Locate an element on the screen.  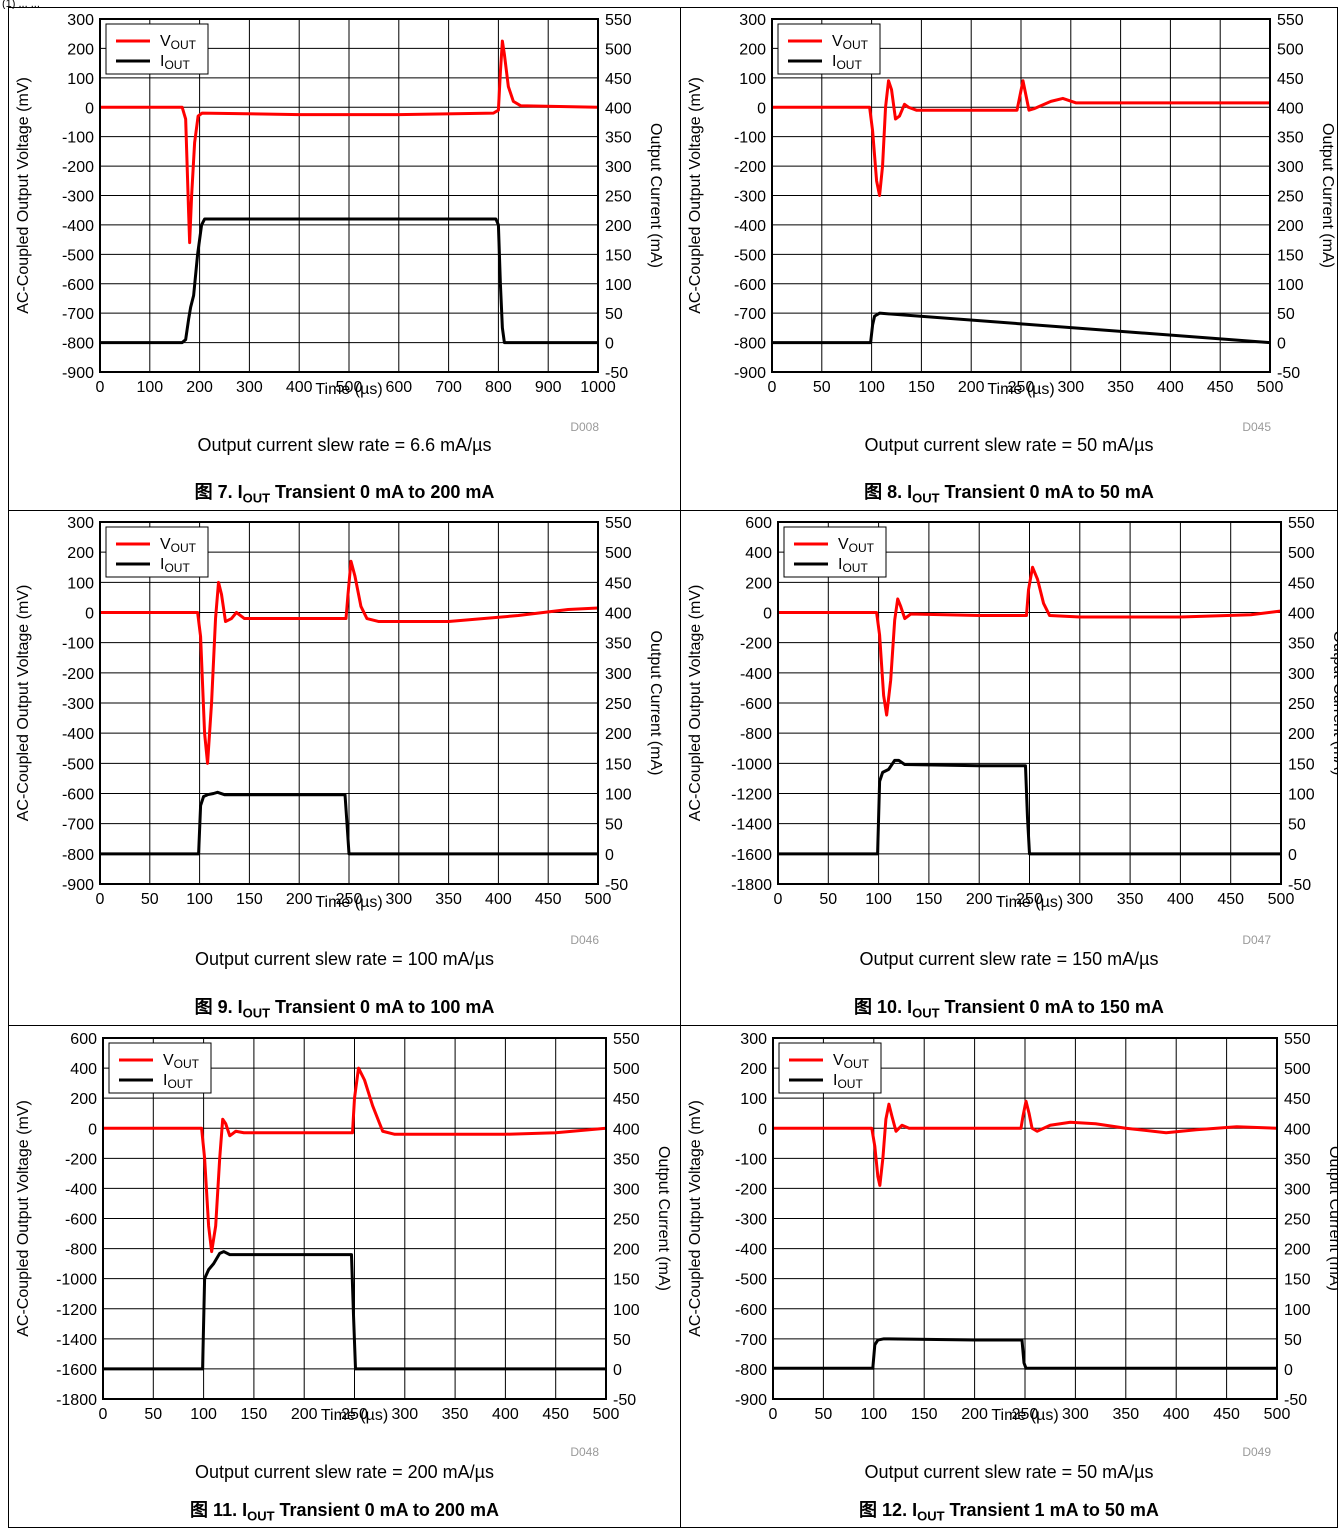
legend-iout-label: IOUT is located at coordinates (175, 565).